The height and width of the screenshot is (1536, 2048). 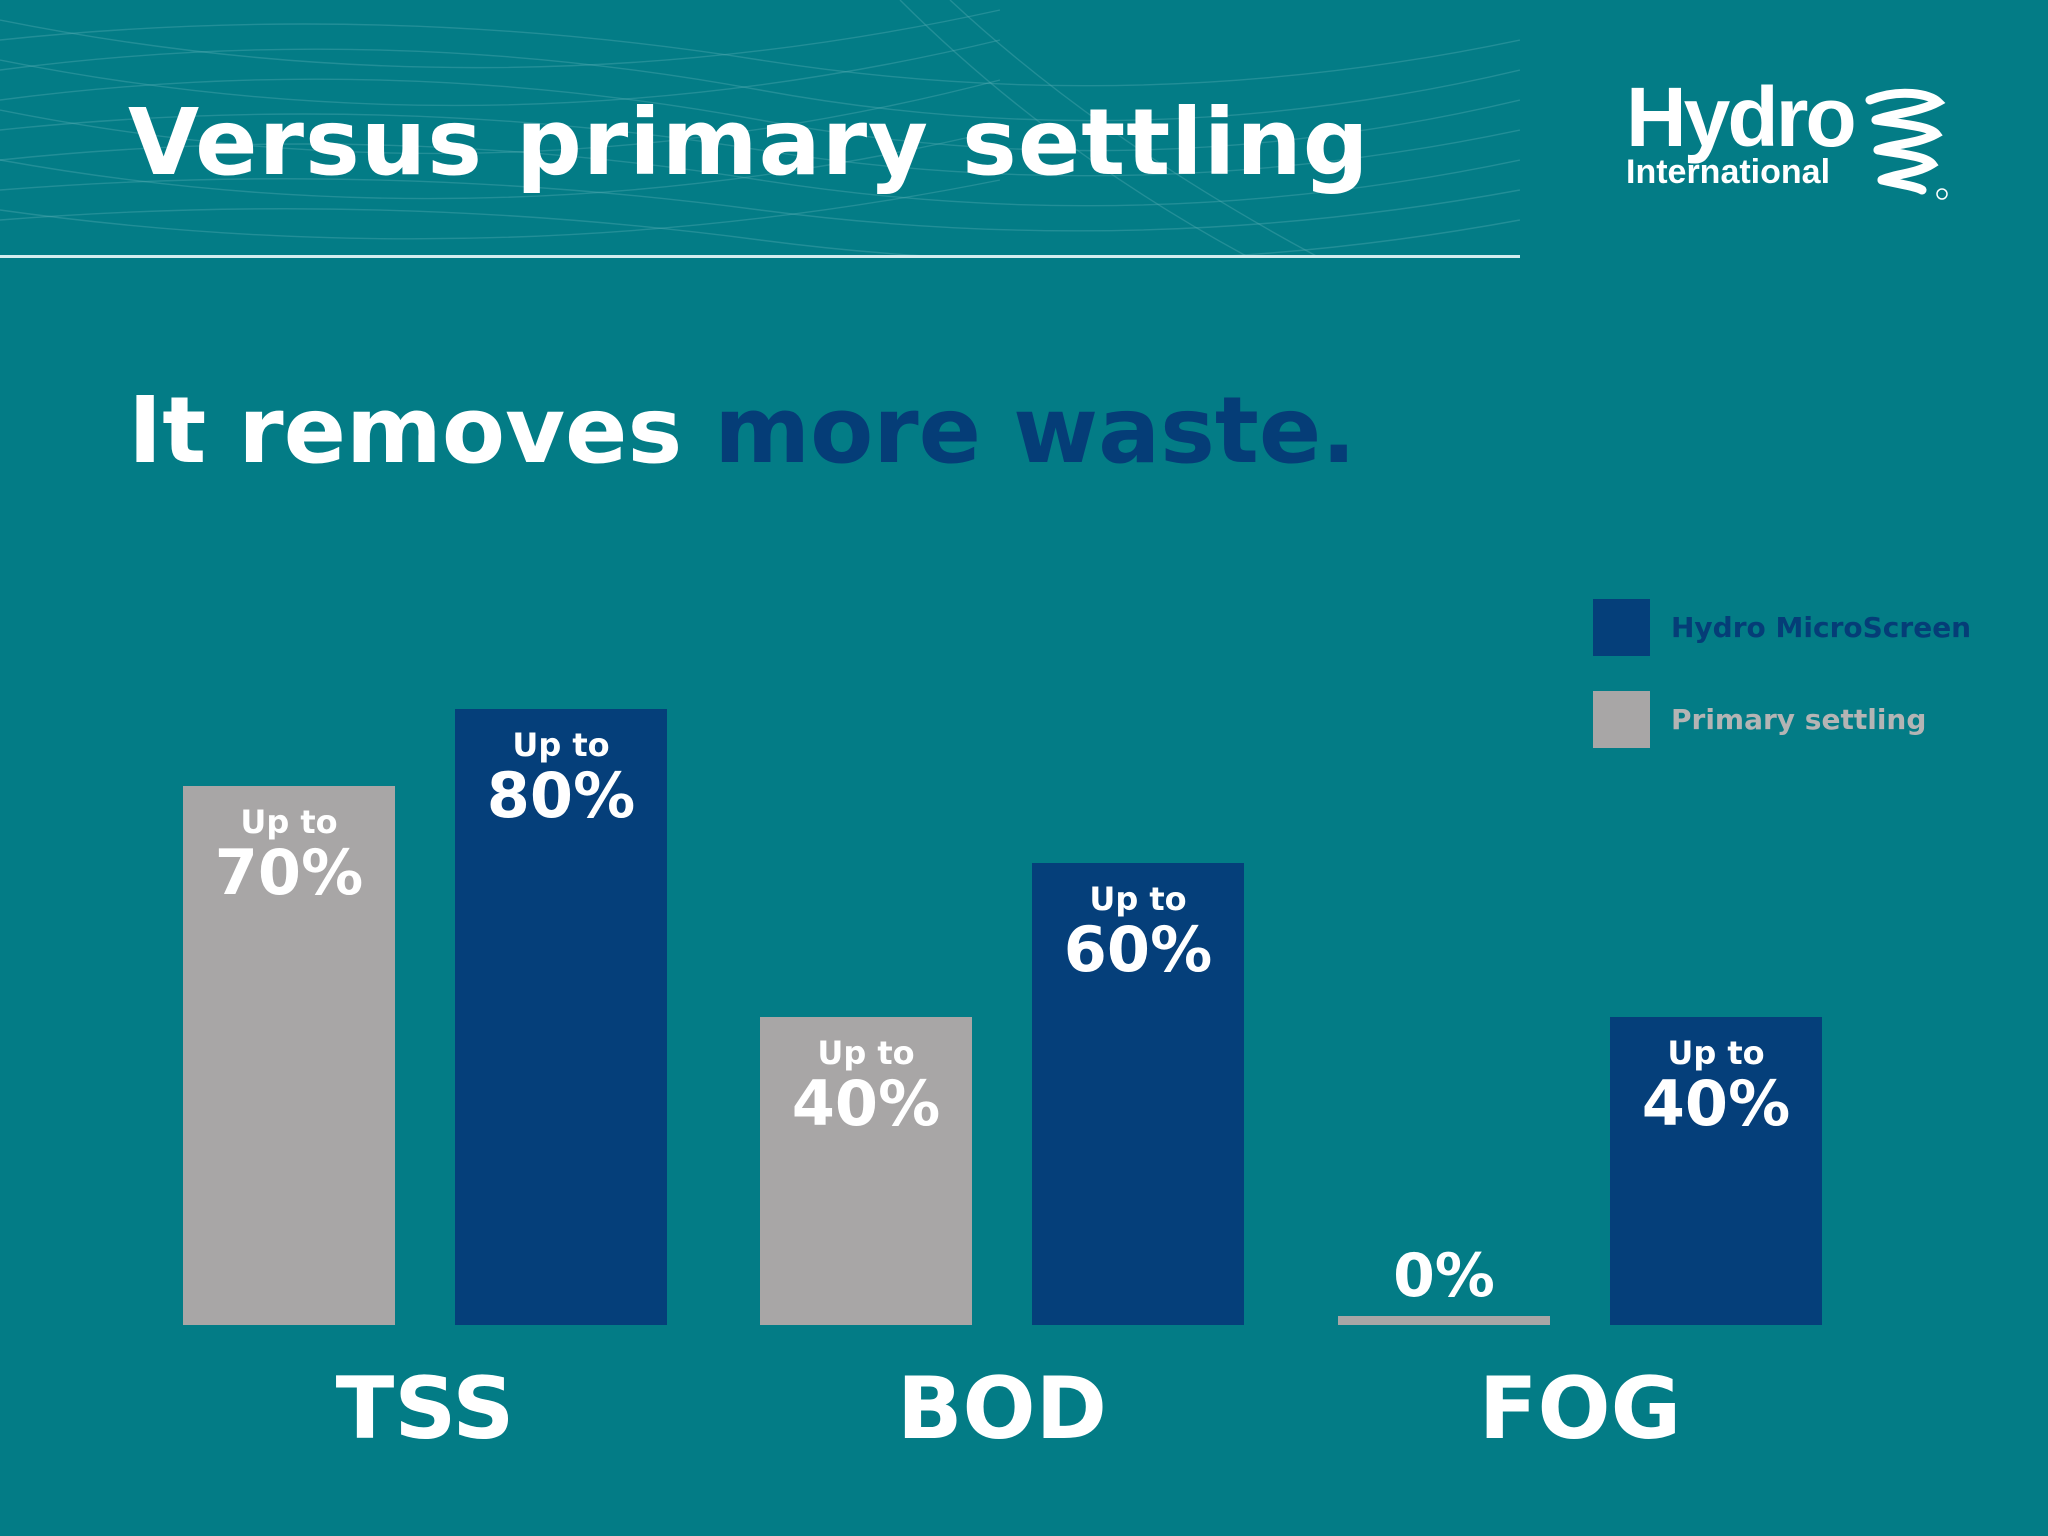 I want to click on logo-swirl-icon, so click(x=1906, y=144).